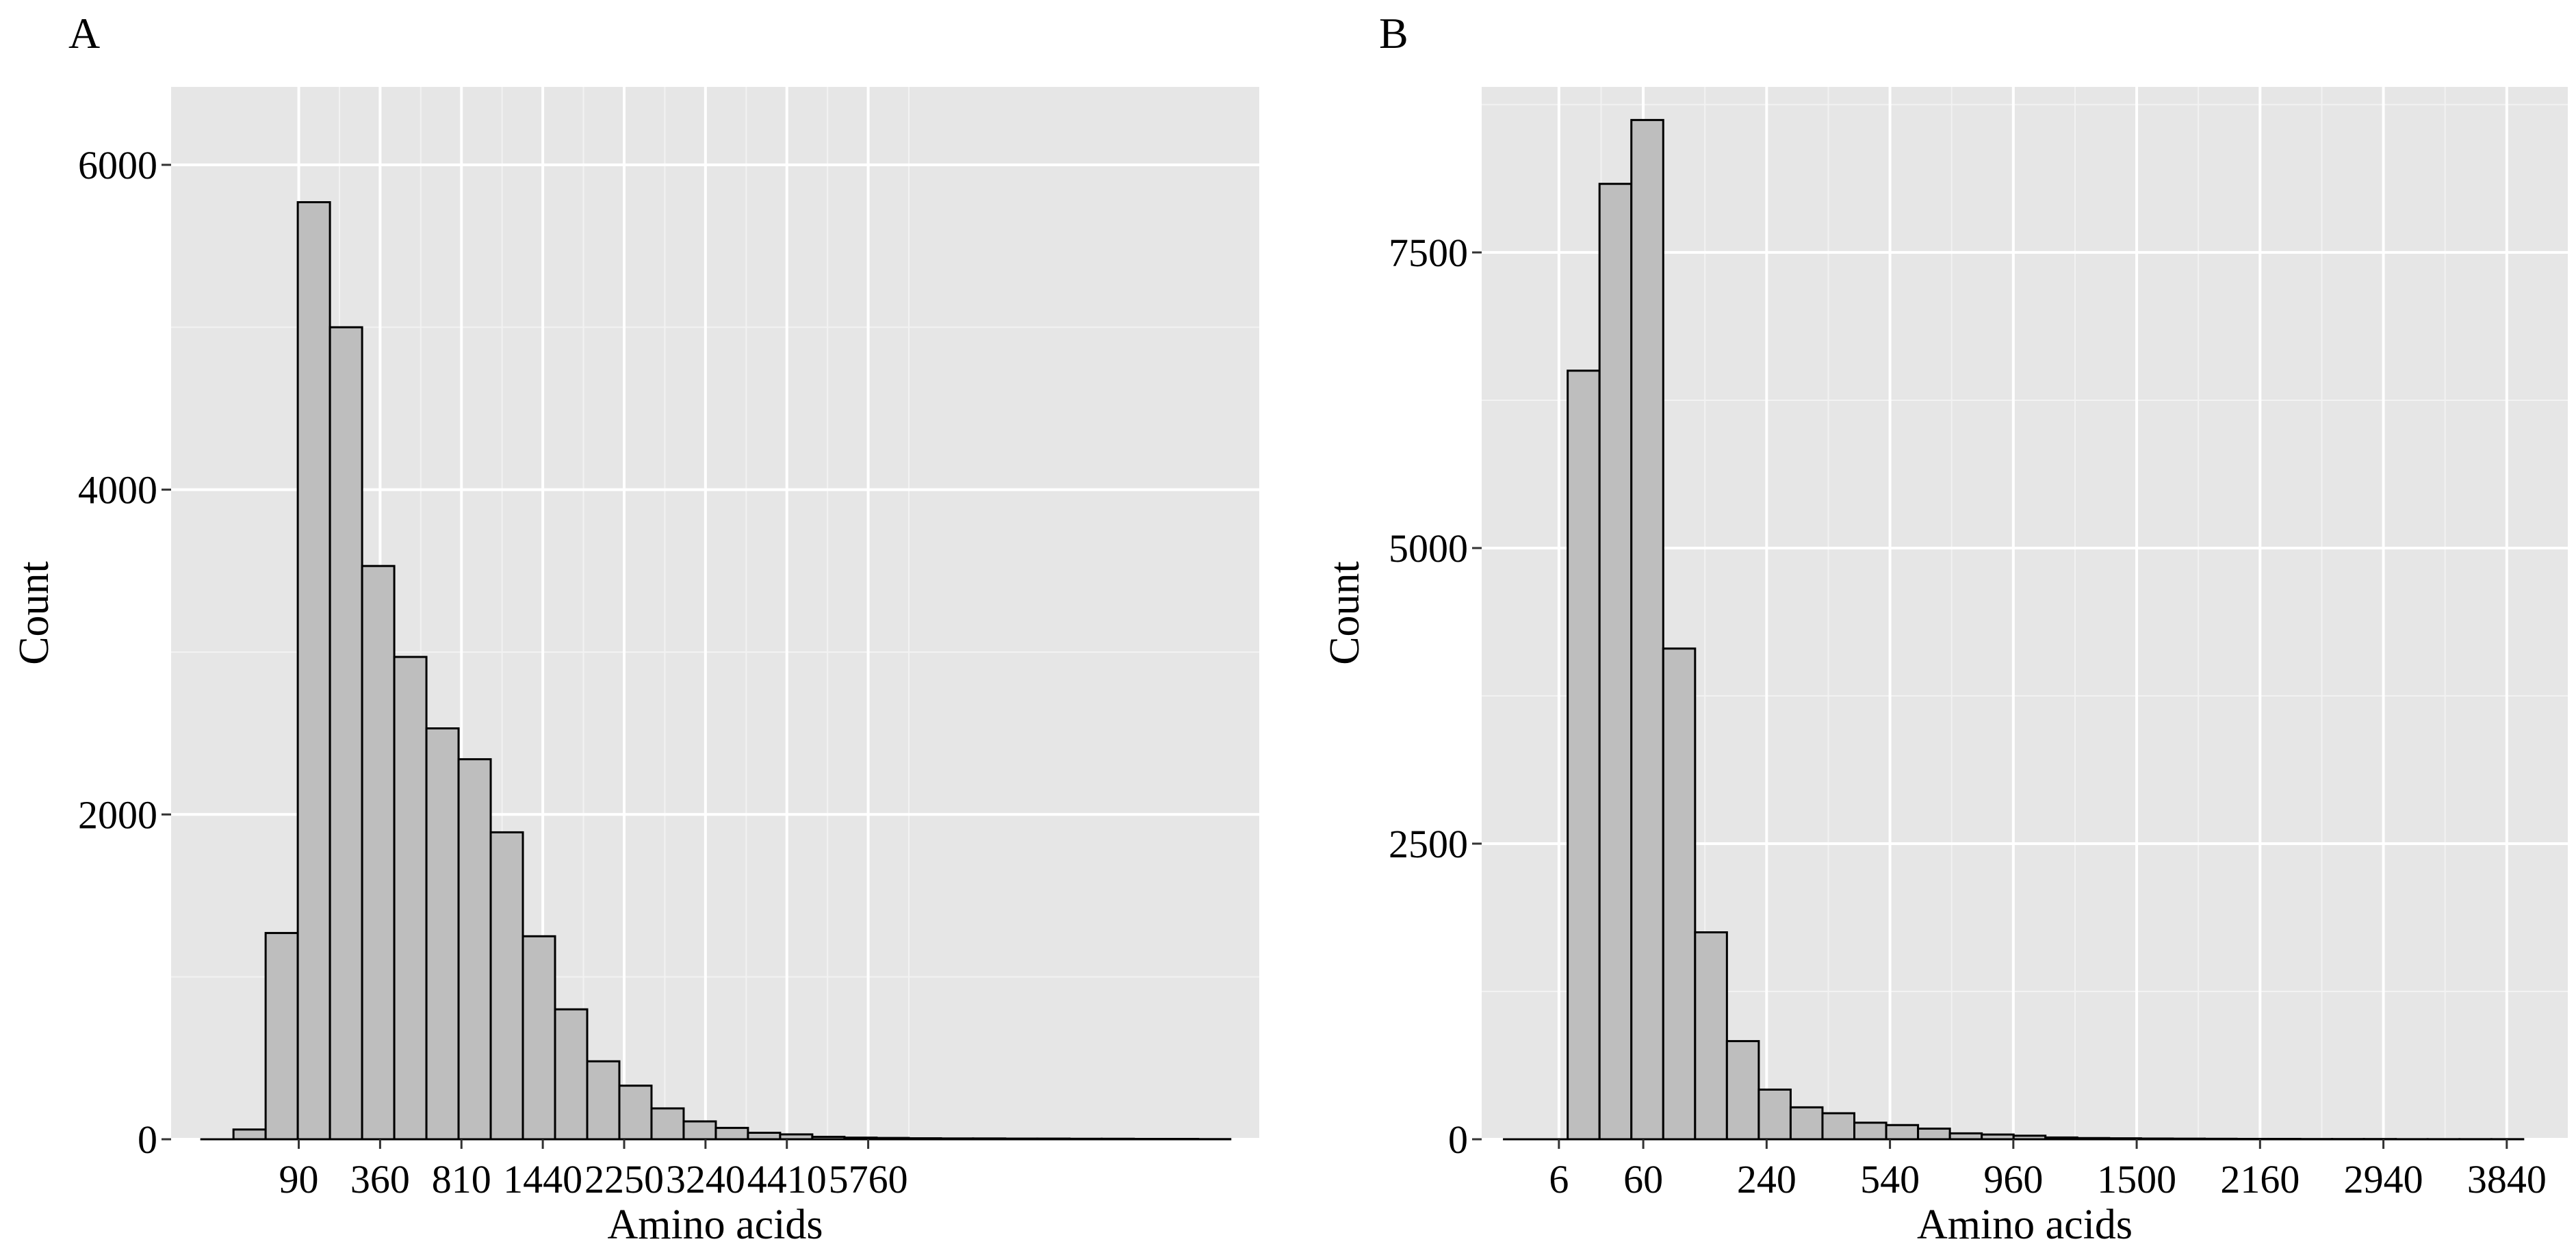  I want to click on x-tick-label: 3240, so click(705, 1179).